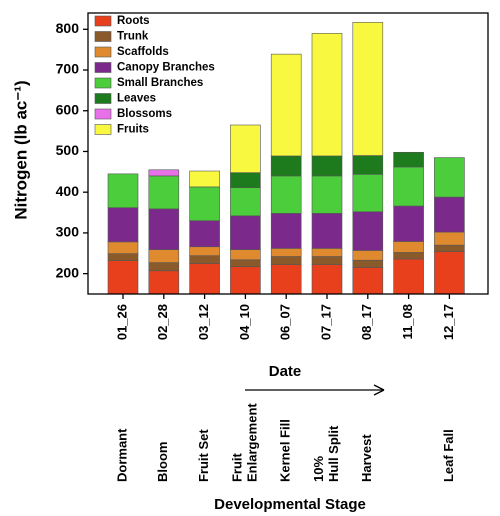 This screenshot has width=500, height=516. I want to click on legend-label: Blossoms, so click(144, 114).